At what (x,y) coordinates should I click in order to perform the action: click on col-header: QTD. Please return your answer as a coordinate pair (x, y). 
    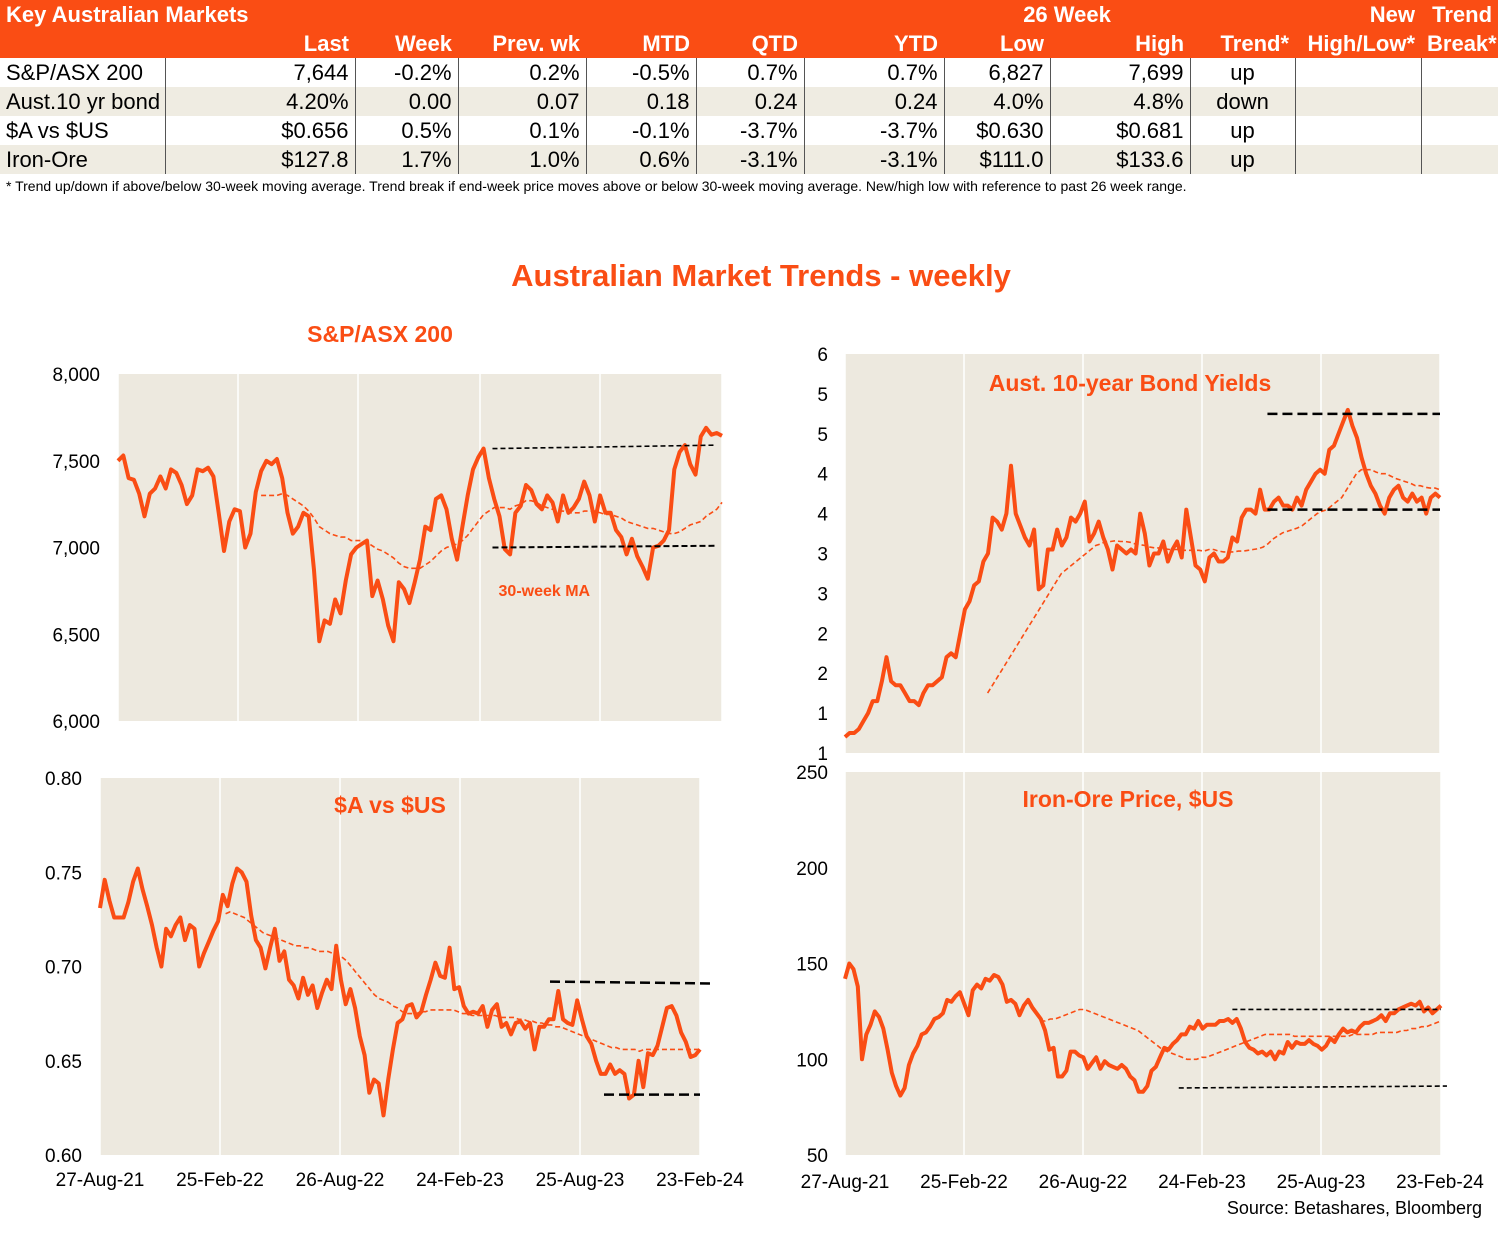
    Looking at the image, I should click on (750, 43).